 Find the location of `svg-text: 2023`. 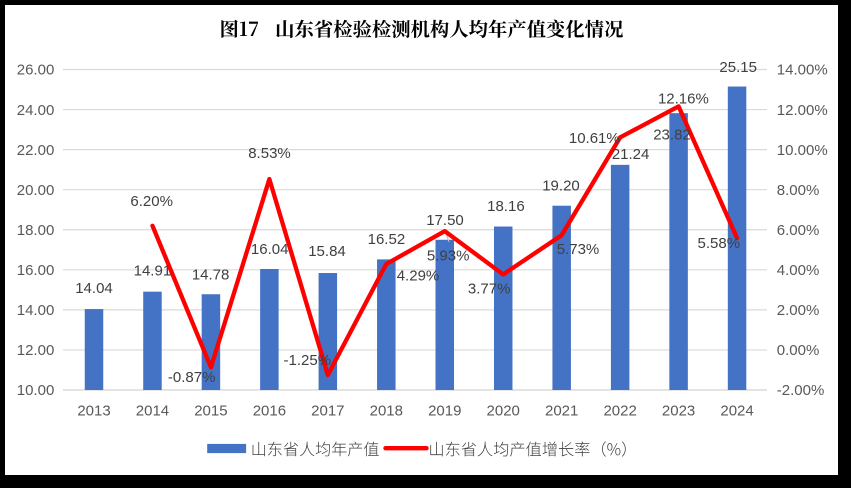

svg-text: 2023 is located at coordinates (678, 411).